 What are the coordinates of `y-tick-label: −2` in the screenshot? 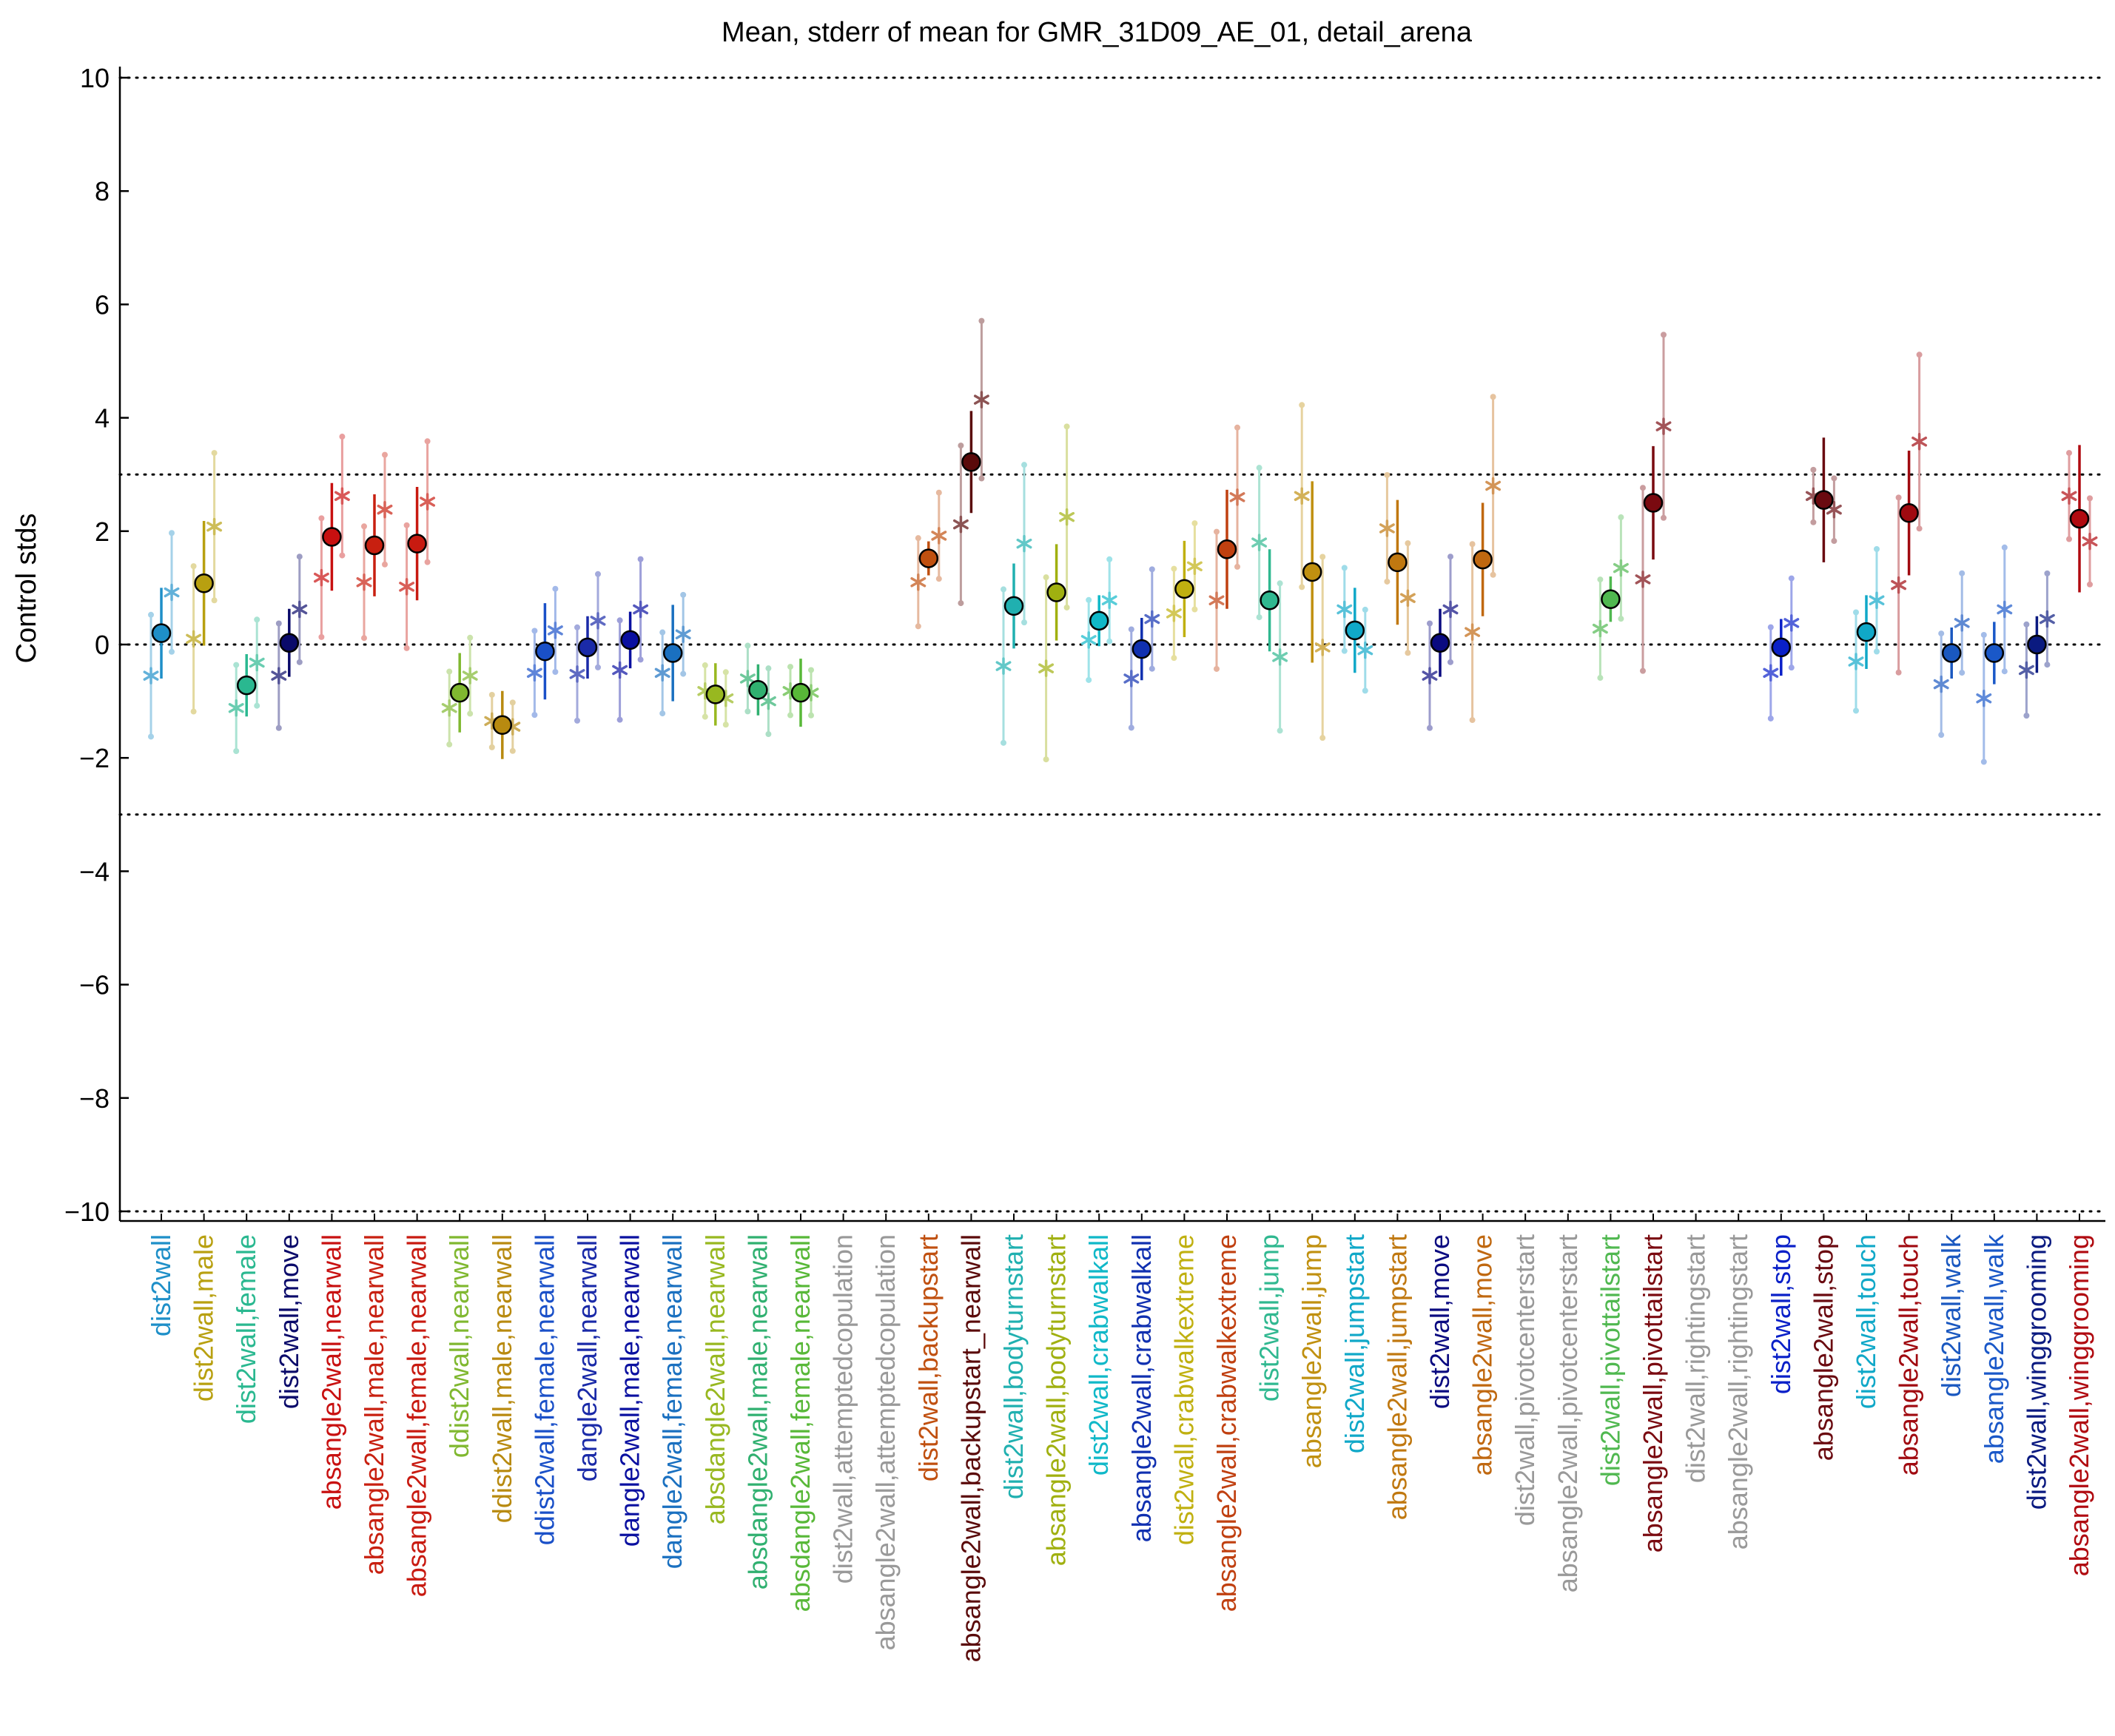 It's located at (94, 758).